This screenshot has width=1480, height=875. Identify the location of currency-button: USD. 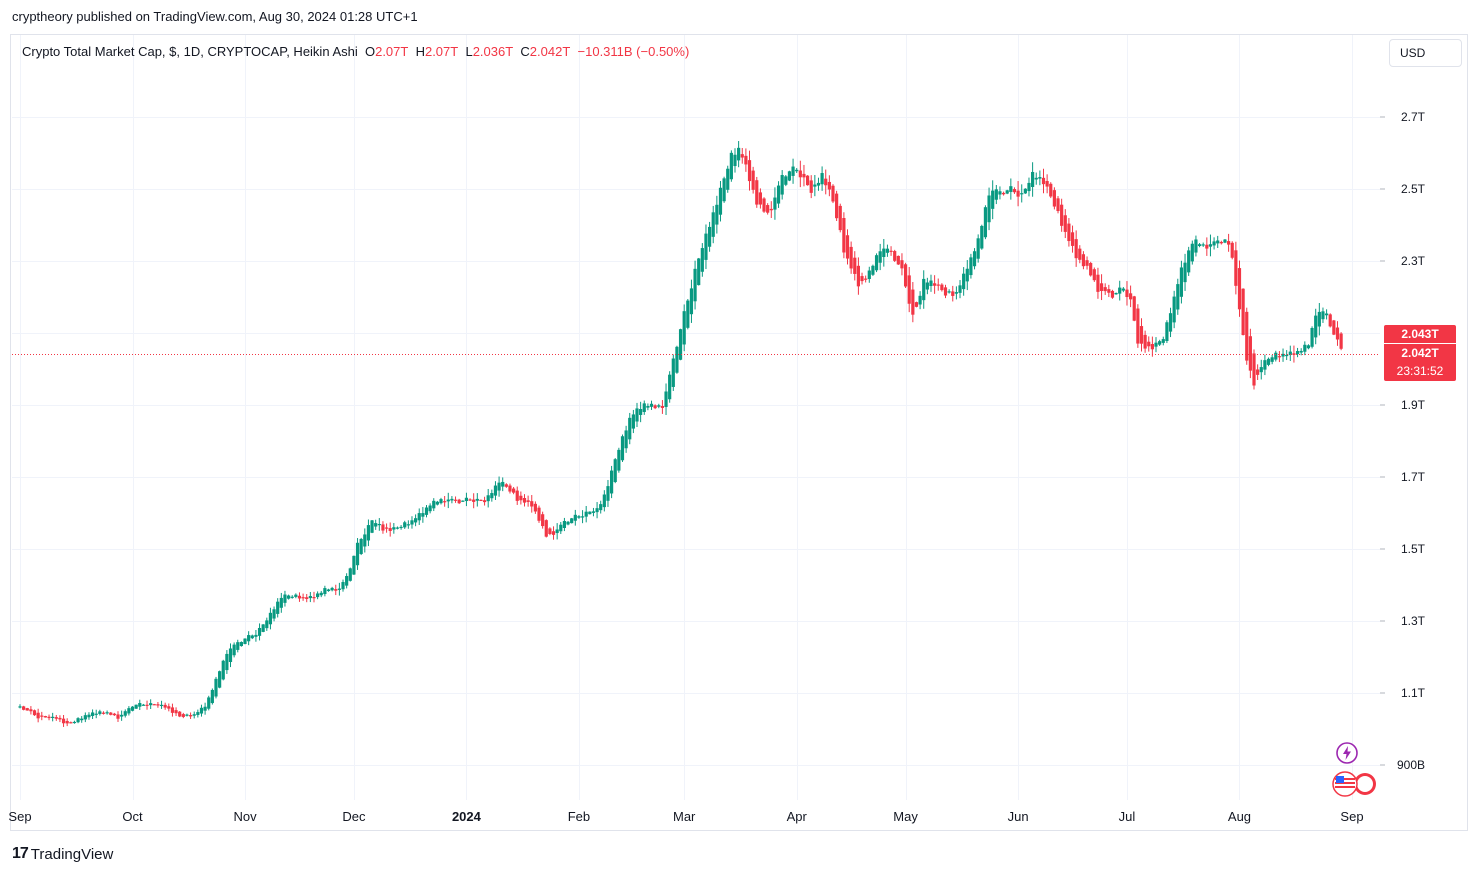
(1425, 53).